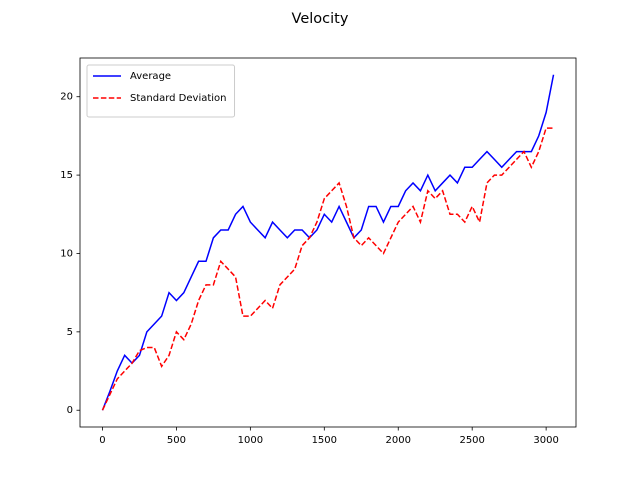 This screenshot has width=640, height=480. What do you see at coordinates (320, 19) in the screenshot?
I see `chart-title: Velocity` at bounding box center [320, 19].